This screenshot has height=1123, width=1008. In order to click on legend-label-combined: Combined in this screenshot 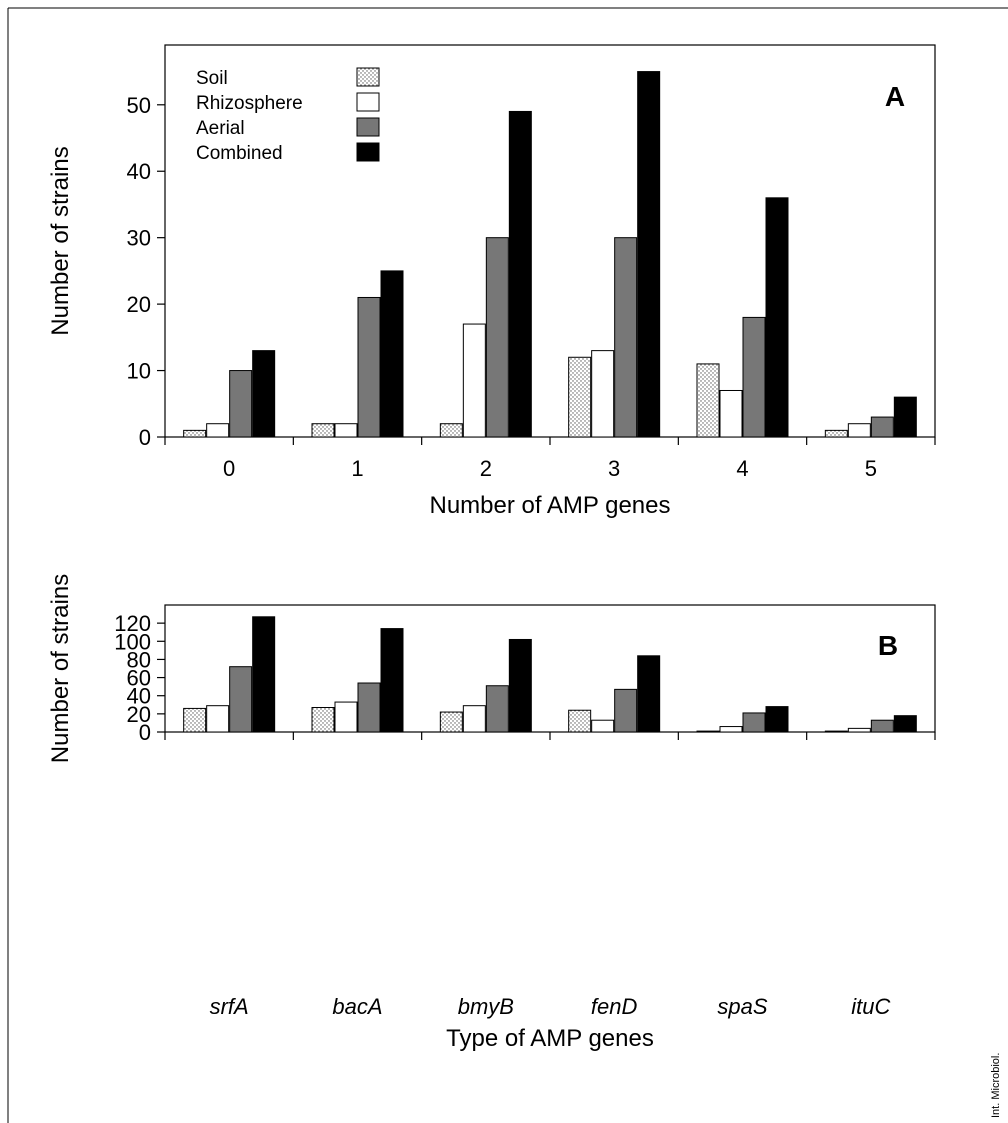, I will do `click(239, 153)`.